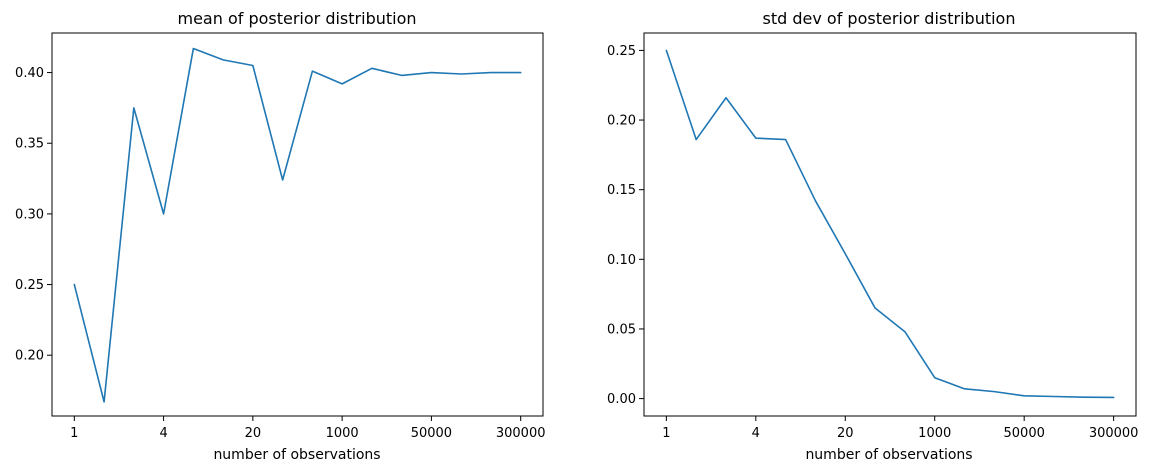 The height and width of the screenshot is (471, 1149). What do you see at coordinates (621, 260) in the screenshot?
I see `stddev-y-tick-label: 0.10` at bounding box center [621, 260].